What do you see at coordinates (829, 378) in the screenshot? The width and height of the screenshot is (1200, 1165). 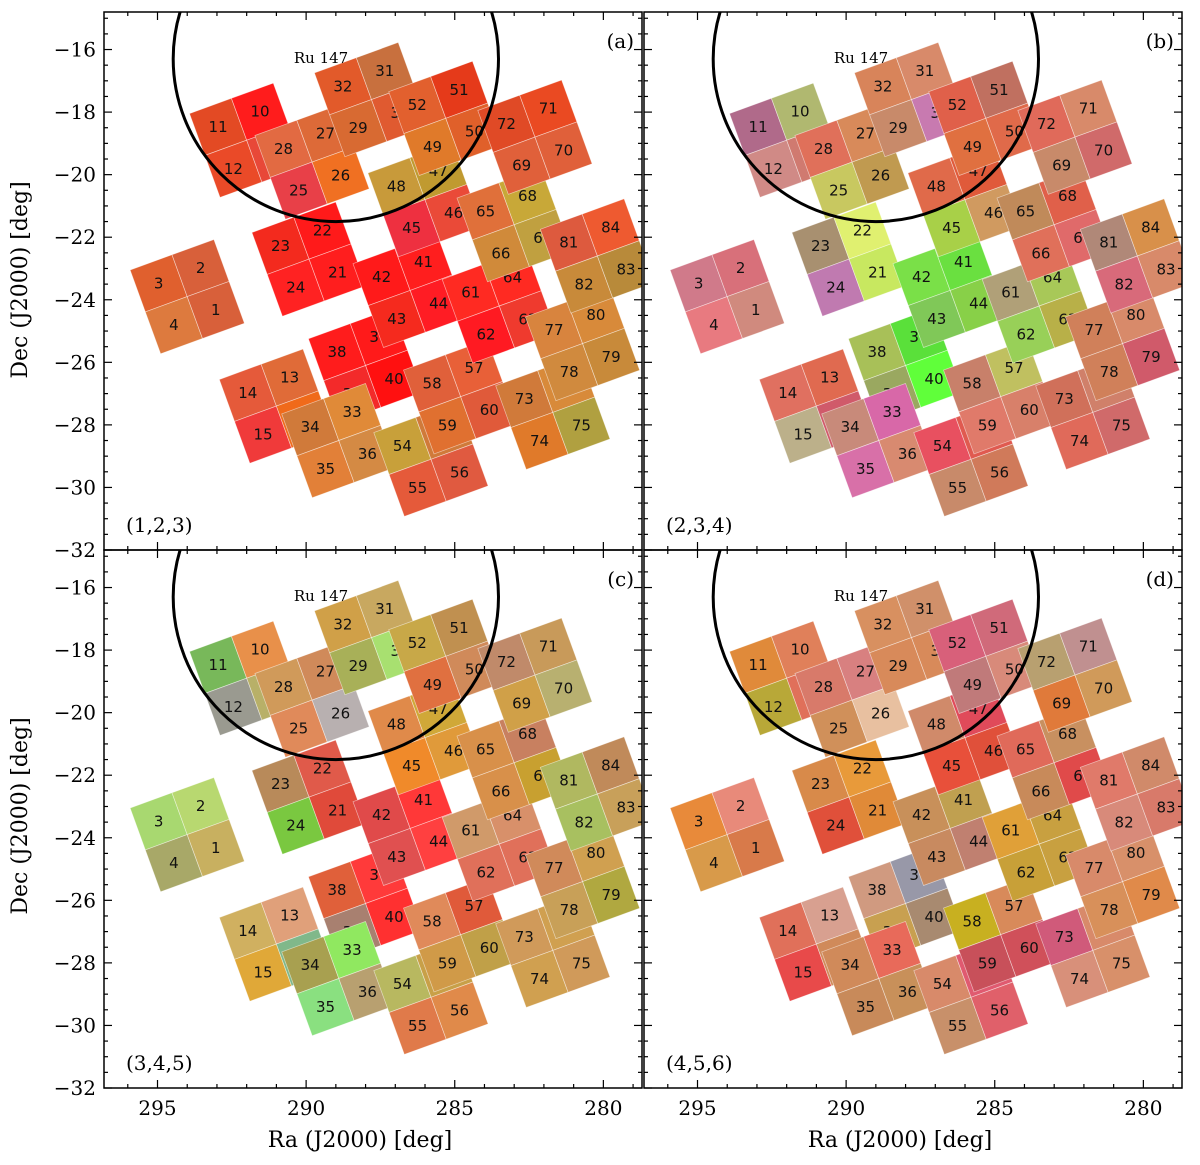 I see `ccd-cell-label: 13` at bounding box center [829, 378].